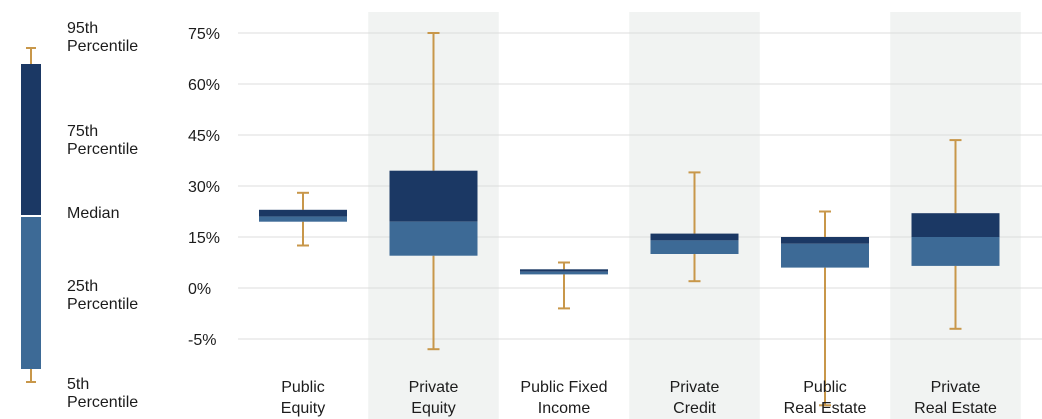 This screenshot has height=419, width=1042. What do you see at coordinates (31, 139) in the screenshot?
I see `legend-upper-box` at bounding box center [31, 139].